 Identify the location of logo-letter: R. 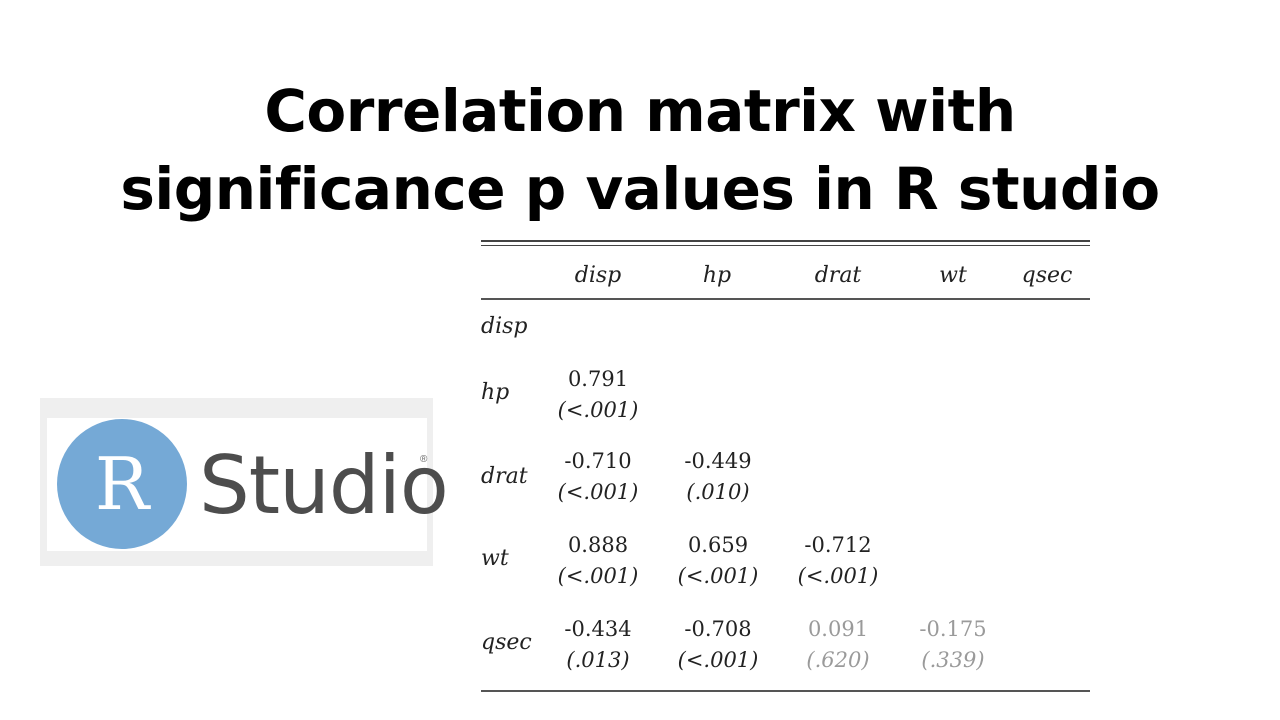
(122, 484).